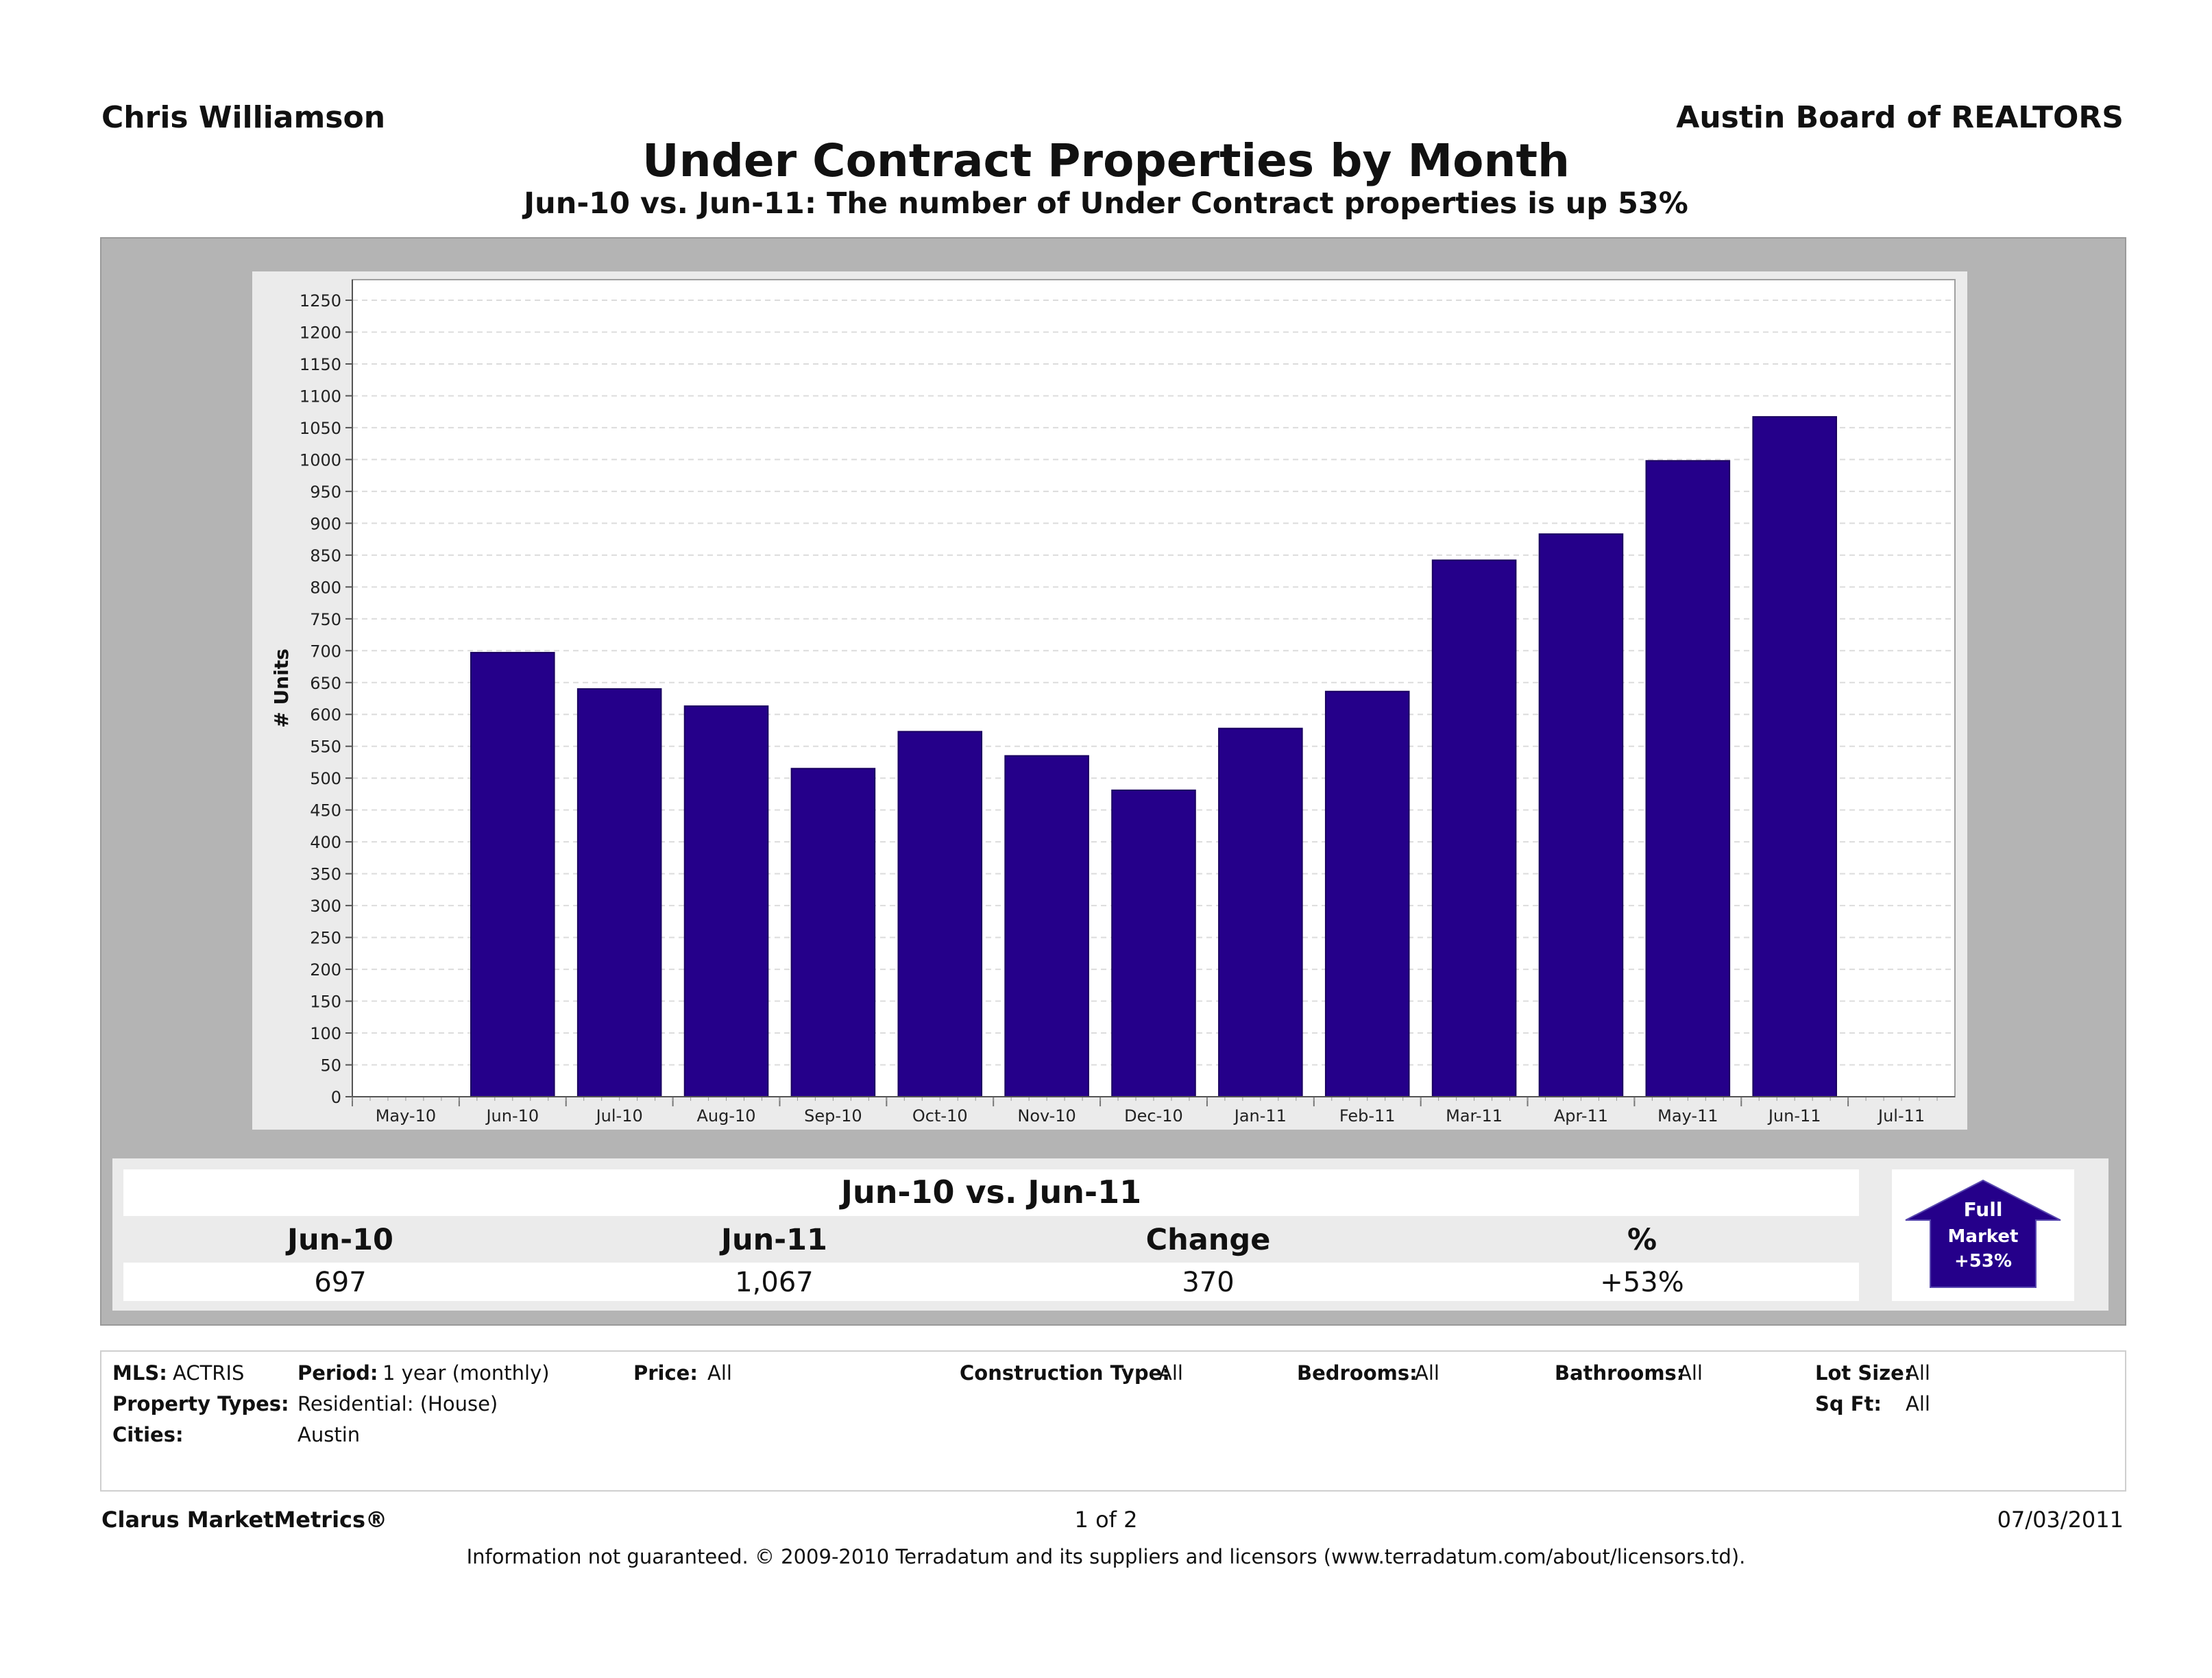 This screenshot has height=1678, width=2212. What do you see at coordinates (320, 332) in the screenshot?
I see `y-tick-label: 1200` at bounding box center [320, 332].